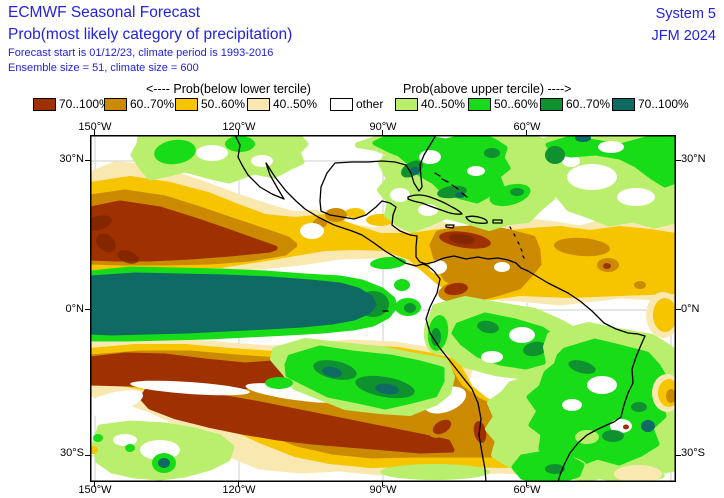 Image resolution: width=724 pixels, height=498 pixels. Describe the element at coordinates (104, 12) in the screenshot. I see `page-title: ECMWF Seasonal Forecast` at that location.